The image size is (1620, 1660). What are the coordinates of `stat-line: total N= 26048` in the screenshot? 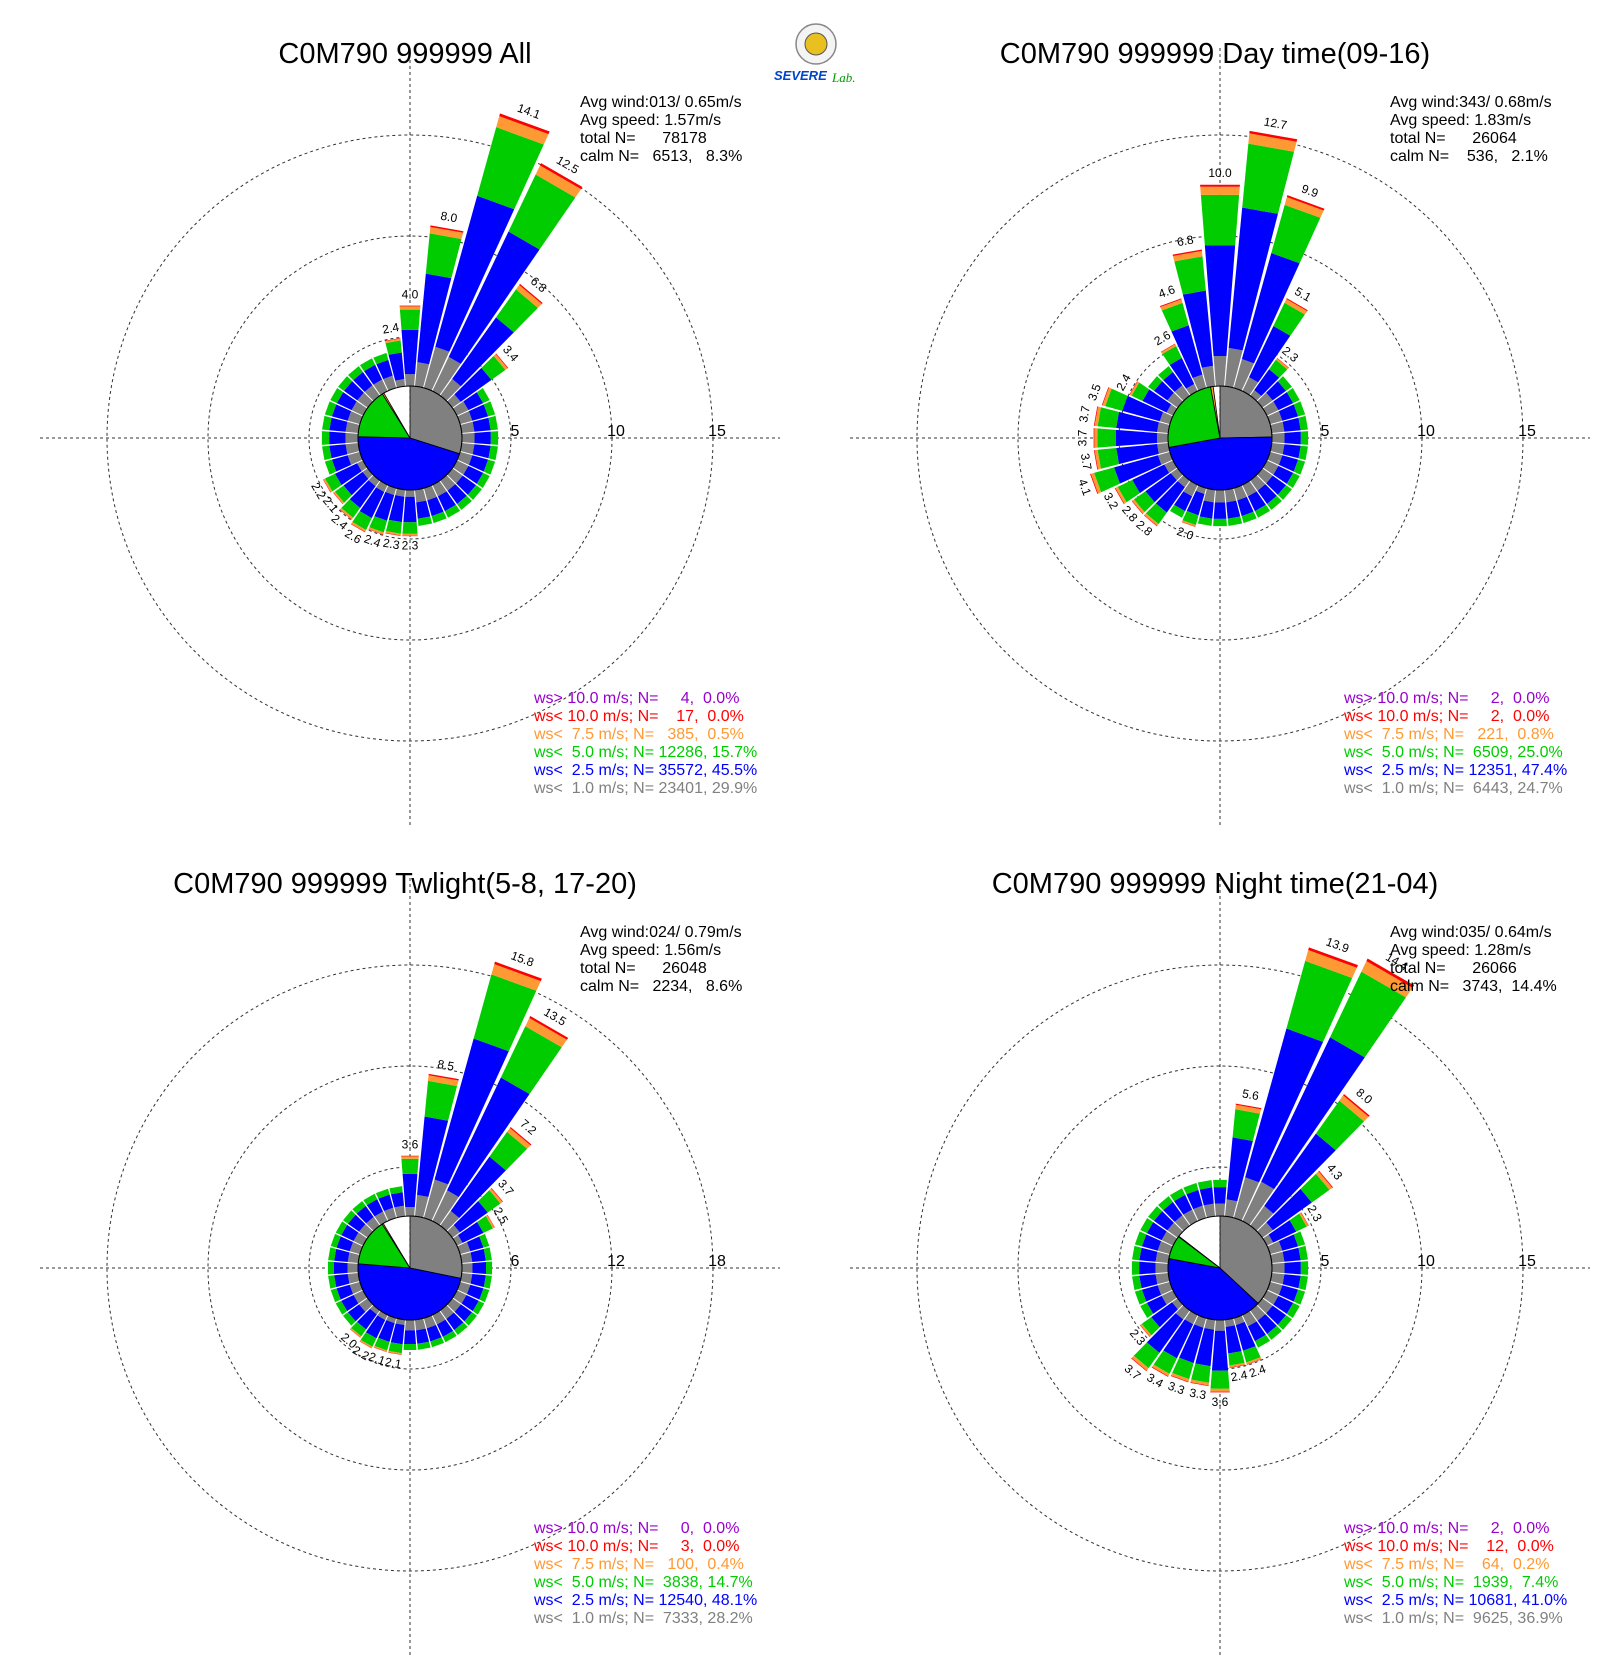 It's located at (643, 968).